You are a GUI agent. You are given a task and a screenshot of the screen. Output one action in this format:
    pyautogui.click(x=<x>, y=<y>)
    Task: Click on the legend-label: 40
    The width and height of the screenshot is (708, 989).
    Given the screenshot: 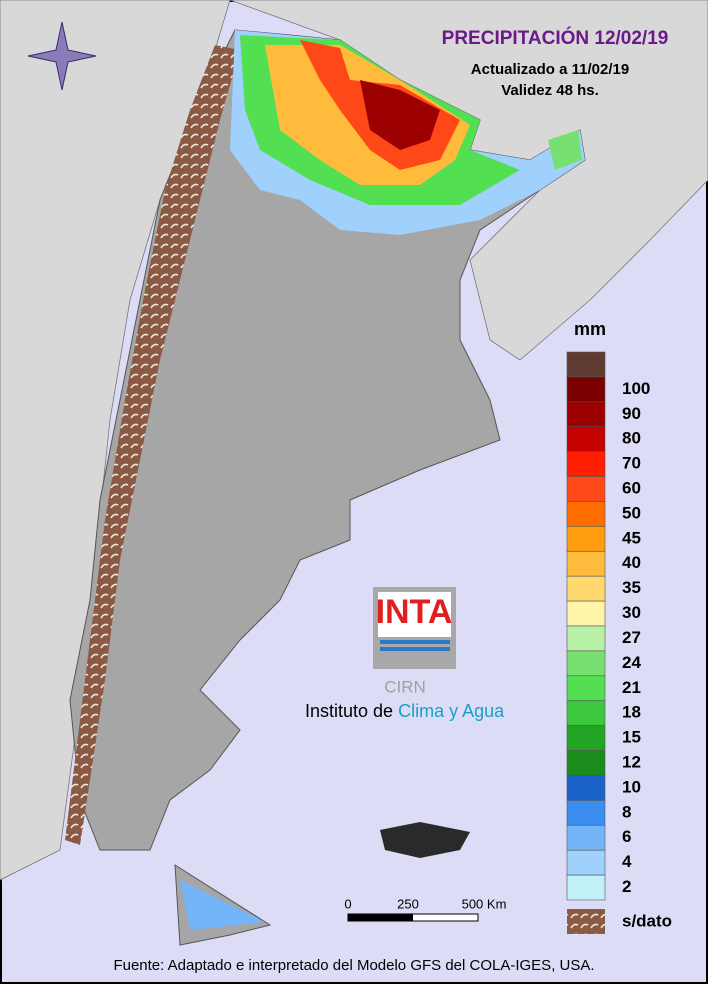 What is the action you would take?
    pyautogui.click(x=631, y=562)
    